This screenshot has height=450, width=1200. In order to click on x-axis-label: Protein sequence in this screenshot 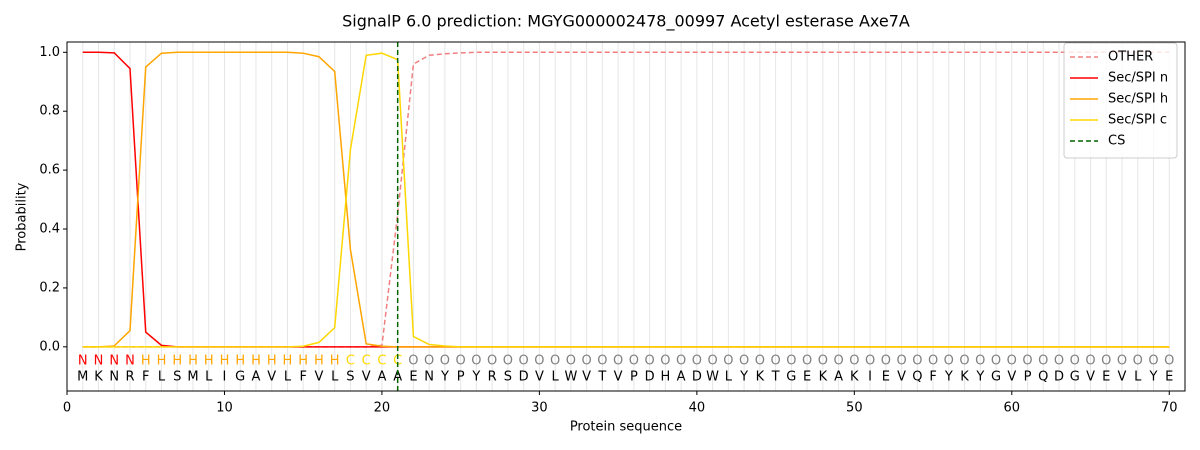, I will do `click(626, 427)`.